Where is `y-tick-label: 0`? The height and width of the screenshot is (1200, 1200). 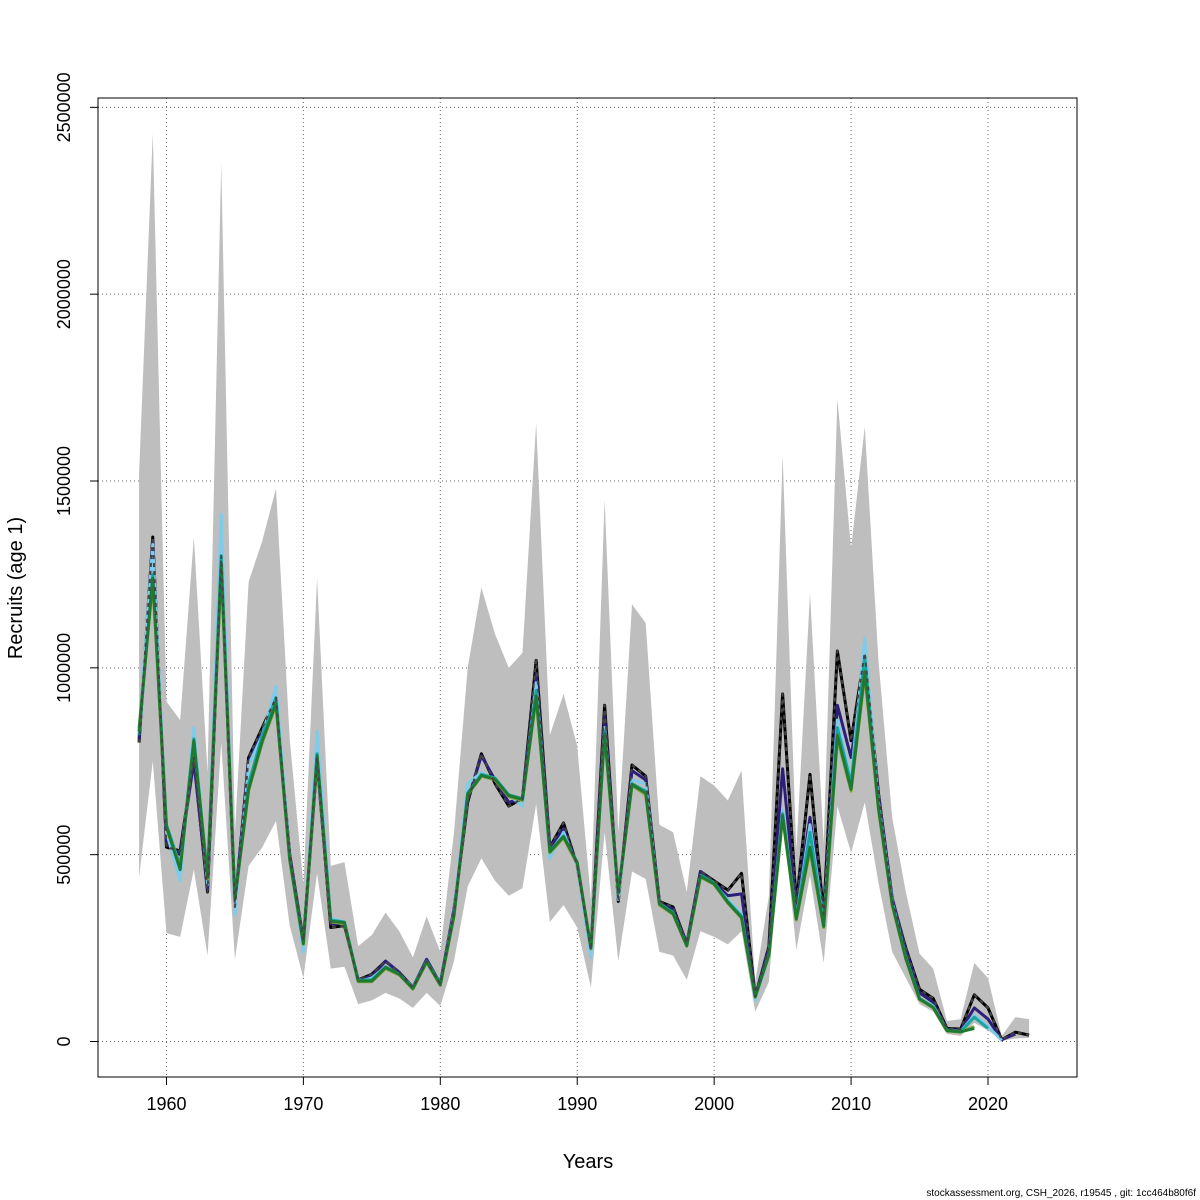 y-tick-label: 0 is located at coordinates (64, 1041).